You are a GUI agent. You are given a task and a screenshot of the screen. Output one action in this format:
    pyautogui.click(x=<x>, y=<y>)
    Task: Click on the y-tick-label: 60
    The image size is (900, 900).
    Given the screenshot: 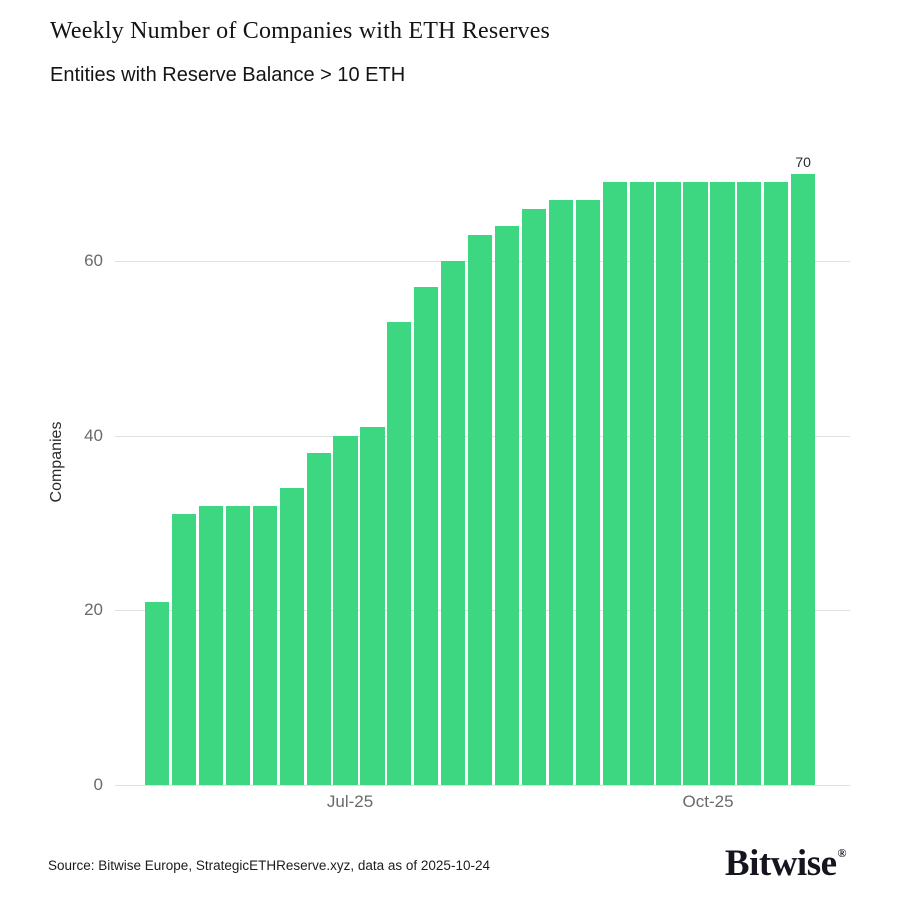 What is the action you would take?
    pyautogui.click(x=93, y=261)
    